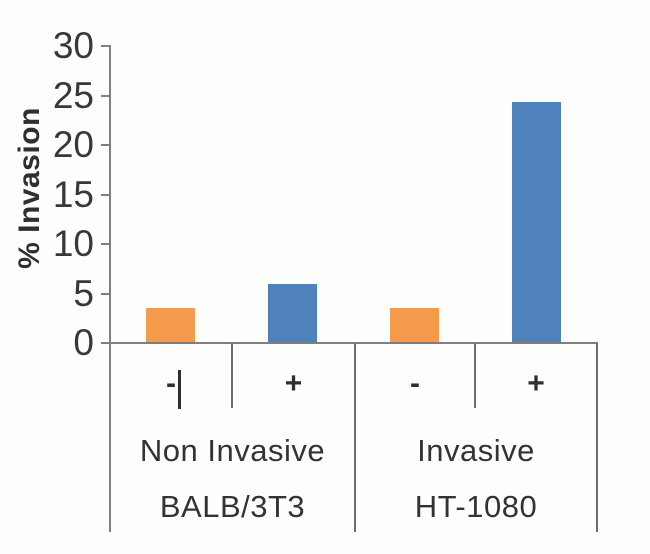  I want to click on y-tick-label-0: 0, so click(83, 342).